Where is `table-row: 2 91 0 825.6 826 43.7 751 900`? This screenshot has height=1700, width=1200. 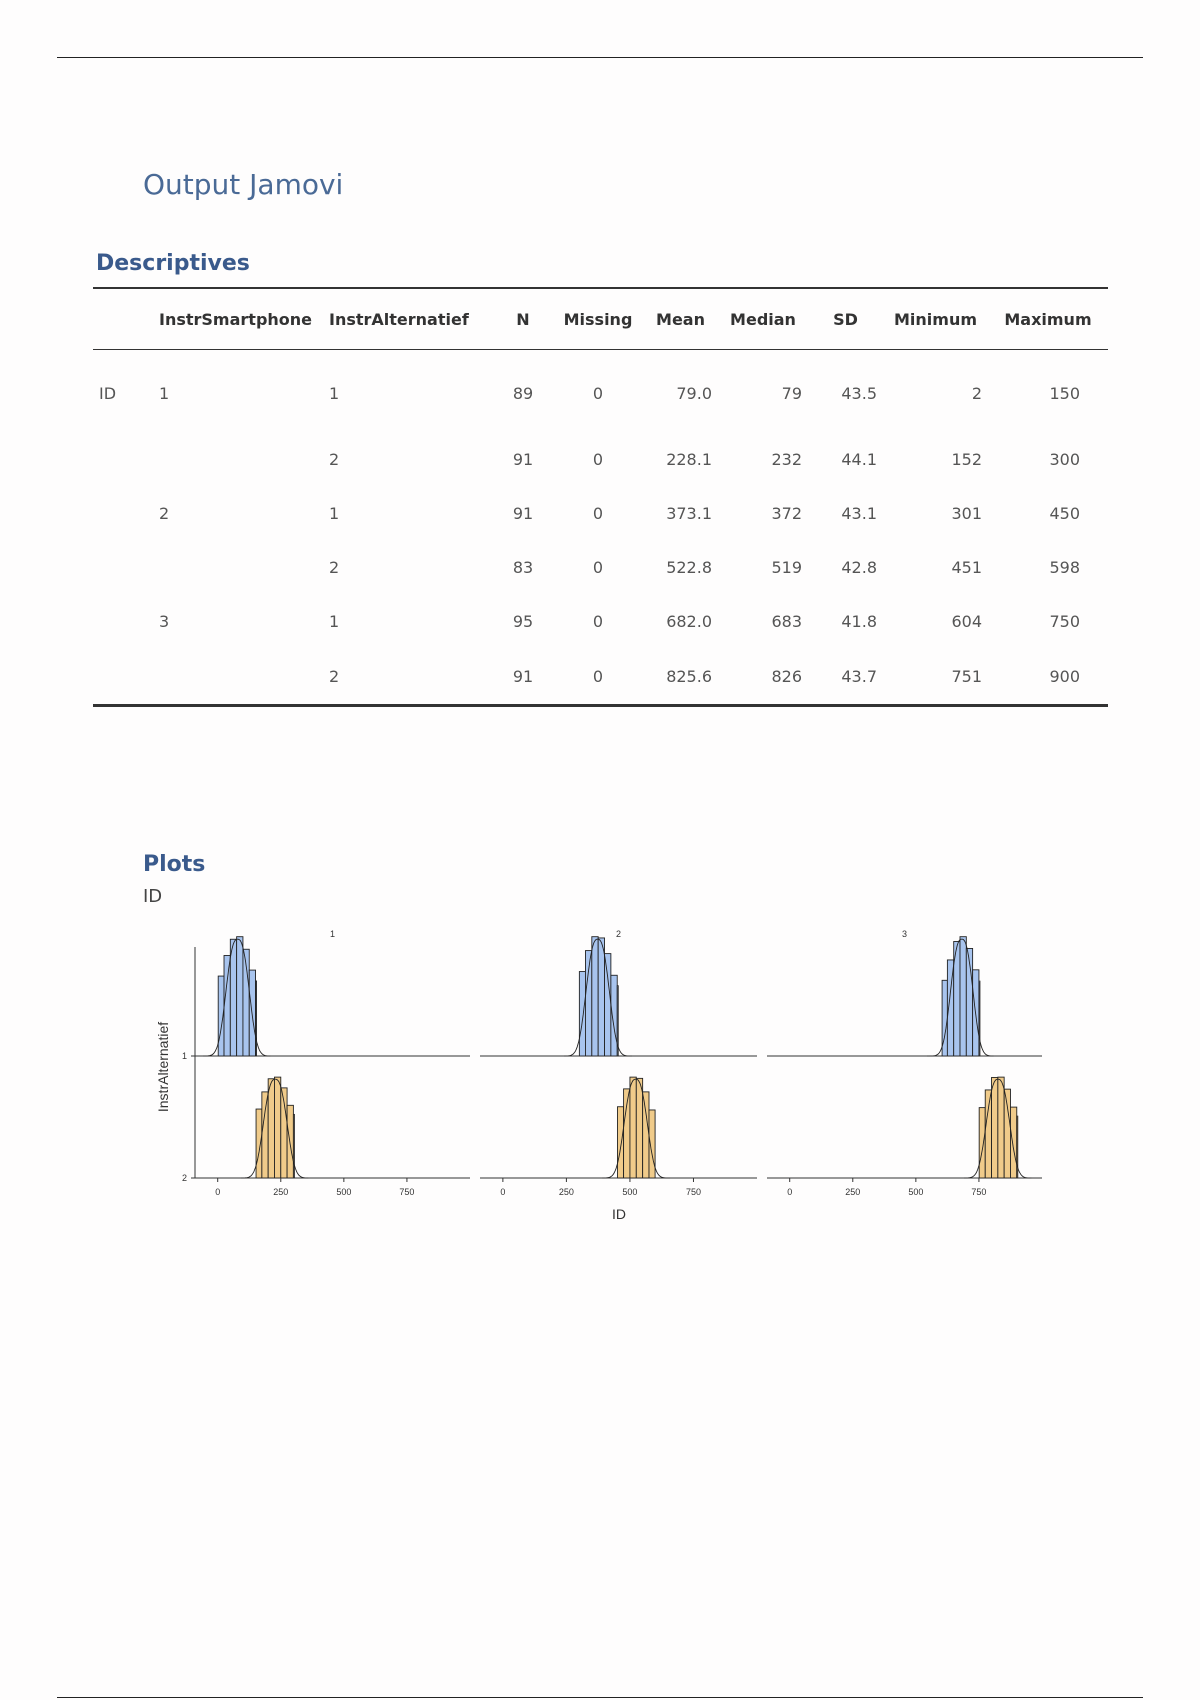 table-row: 2 91 0 825.6 826 43.7 751 900 is located at coordinates (600, 677).